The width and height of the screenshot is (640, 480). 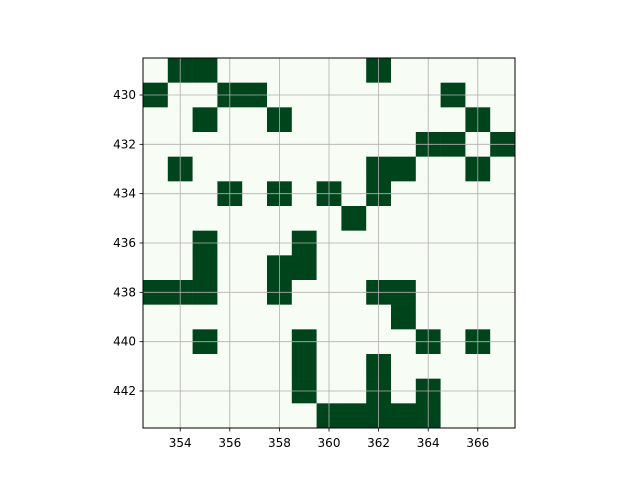 What do you see at coordinates (124, 144) in the screenshot?
I see `y-tick-label: 432` at bounding box center [124, 144].